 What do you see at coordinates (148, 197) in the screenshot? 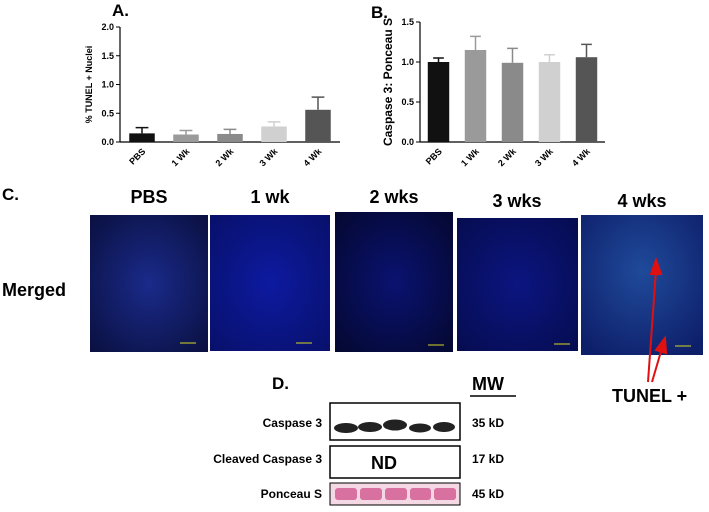
I see `column-header: PBS` at bounding box center [148, 197].